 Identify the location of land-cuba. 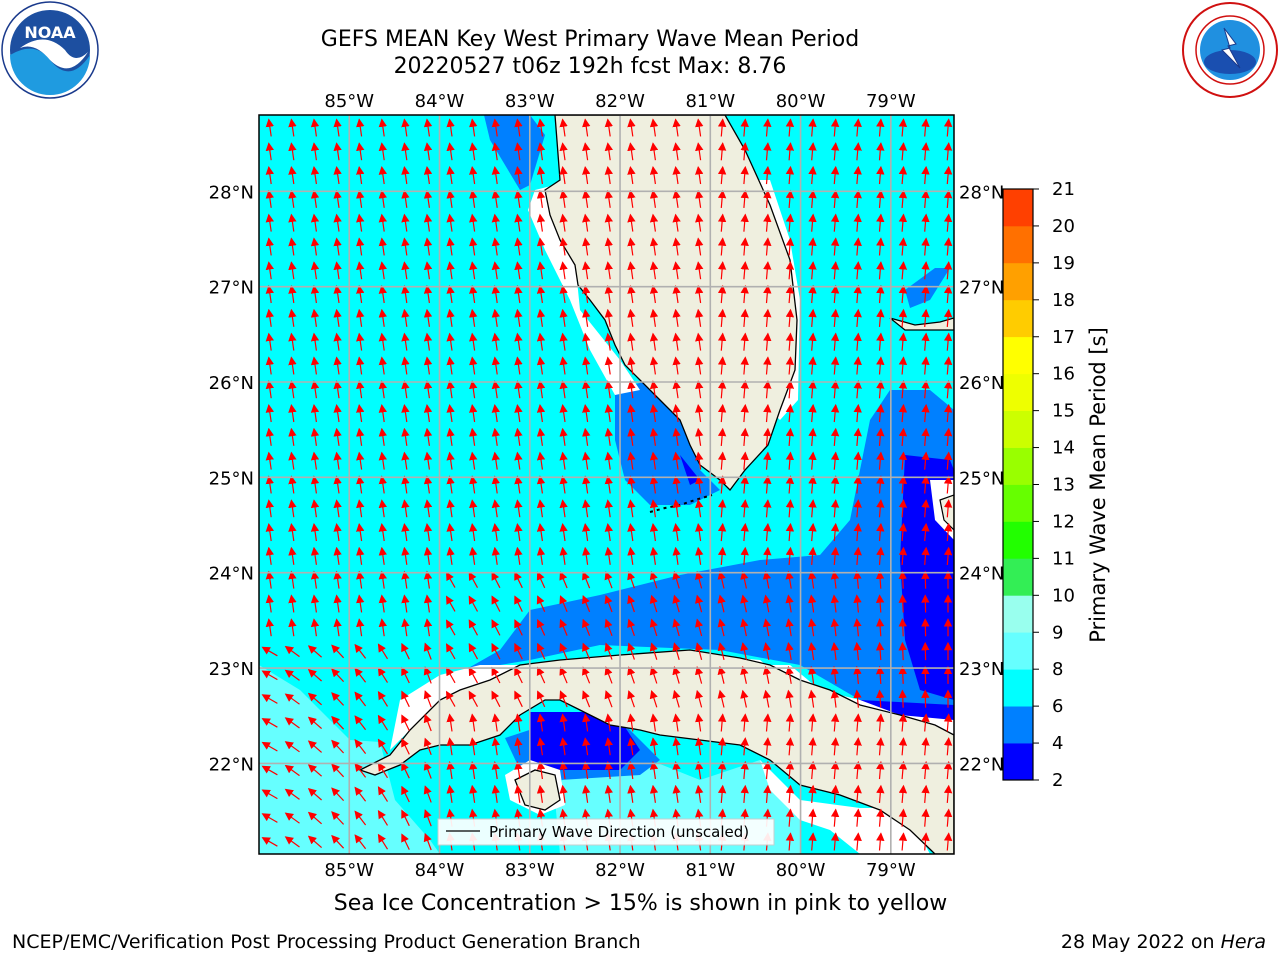
(656, 751).